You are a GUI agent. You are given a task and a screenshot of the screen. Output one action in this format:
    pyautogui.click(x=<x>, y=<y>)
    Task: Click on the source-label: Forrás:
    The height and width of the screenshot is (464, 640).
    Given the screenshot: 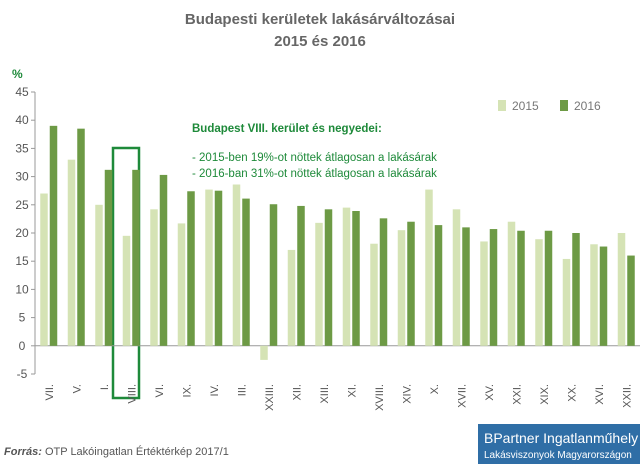 What is the action you would take?
    pyautogui.click(x=23, y=452)
    